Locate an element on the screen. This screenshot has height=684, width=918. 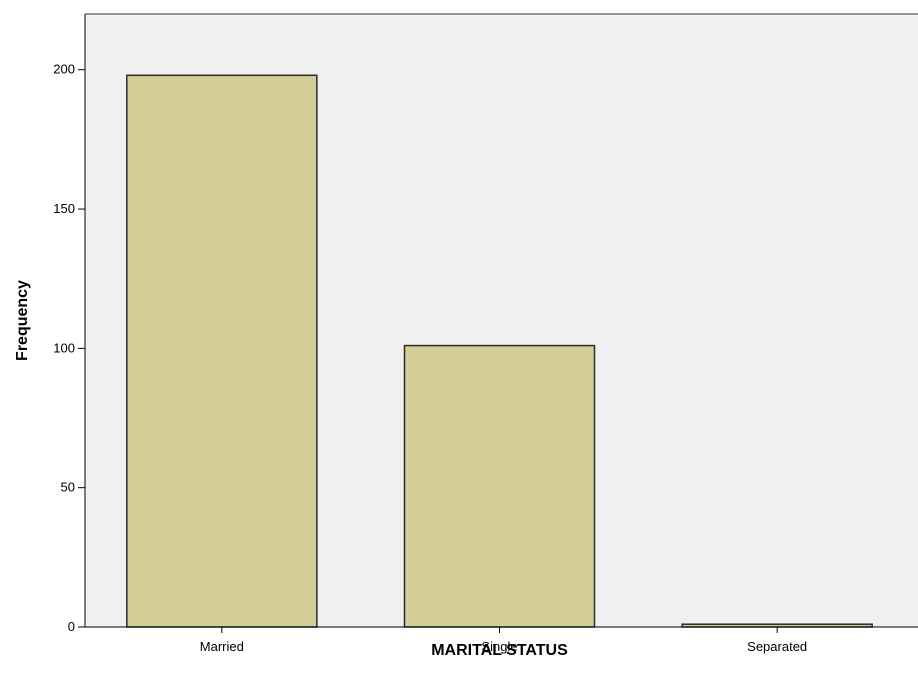
x-tick-label: Married is located at coordinates (222, 646).